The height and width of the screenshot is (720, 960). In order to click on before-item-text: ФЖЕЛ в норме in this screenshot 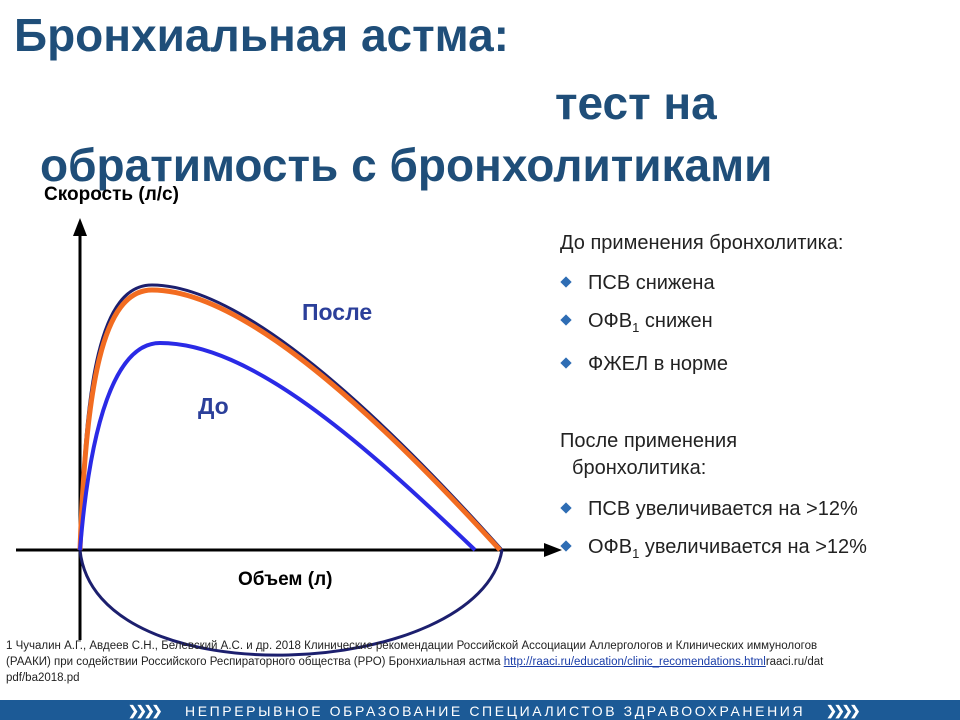, I will do `click(658, 364)`.